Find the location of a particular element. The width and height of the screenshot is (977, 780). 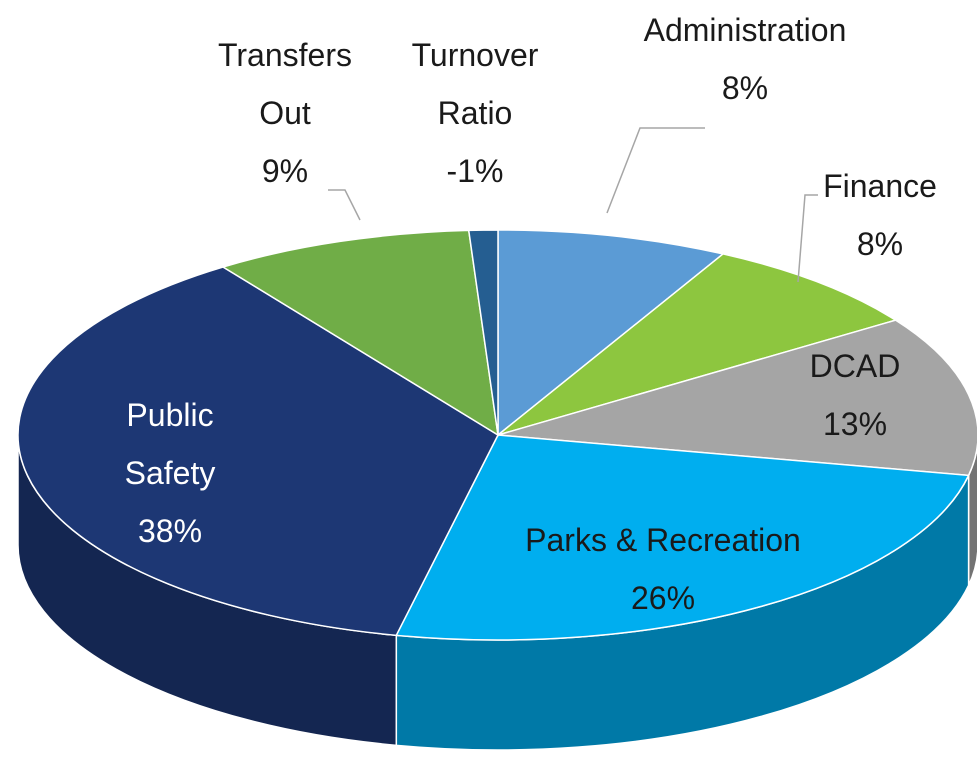

data-label: Transfers Out 9% is located at coordinates (285, 113).